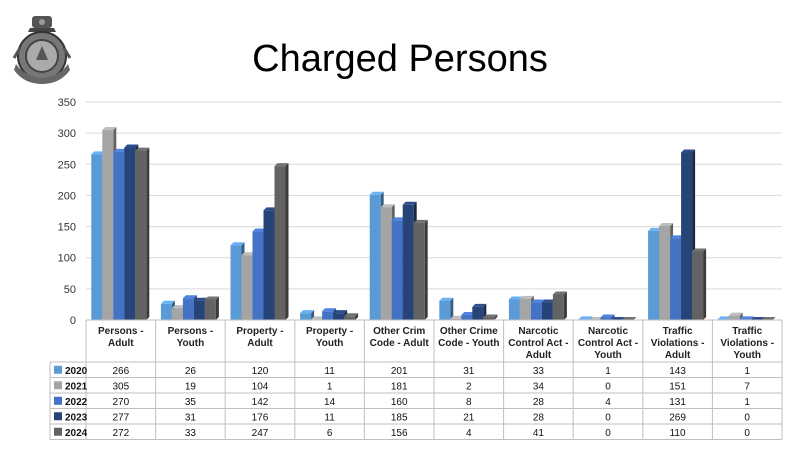  What do you see at coordinates (608, 331) in the screenshot?
I see `category-label: Narcotic` at bounding box center [608, 331].